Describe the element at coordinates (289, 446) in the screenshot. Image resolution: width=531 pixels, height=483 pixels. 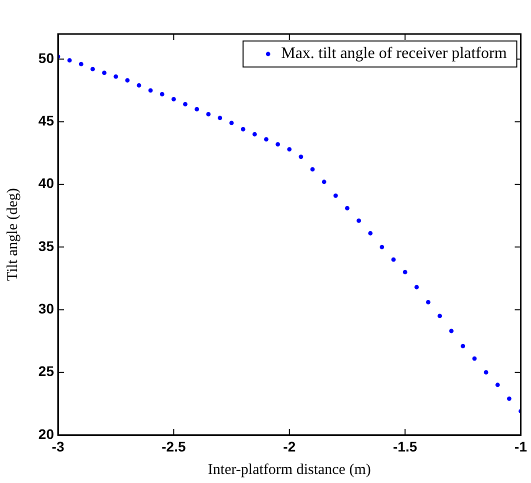
I see `x-tick-label: -2` at that location.